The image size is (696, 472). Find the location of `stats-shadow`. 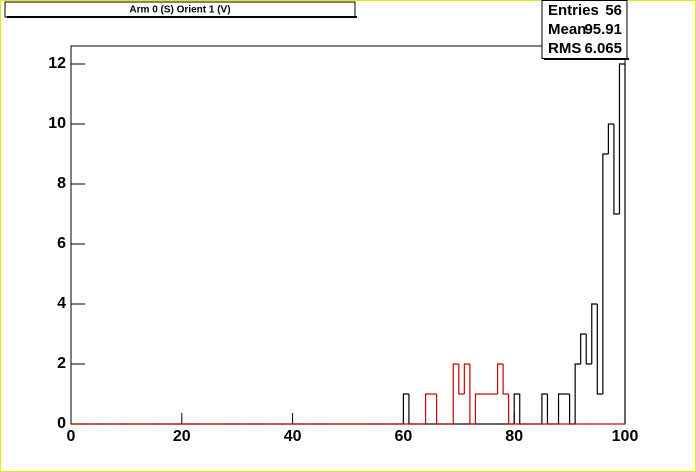

stats-shadow is located at coordinates (586, 59).